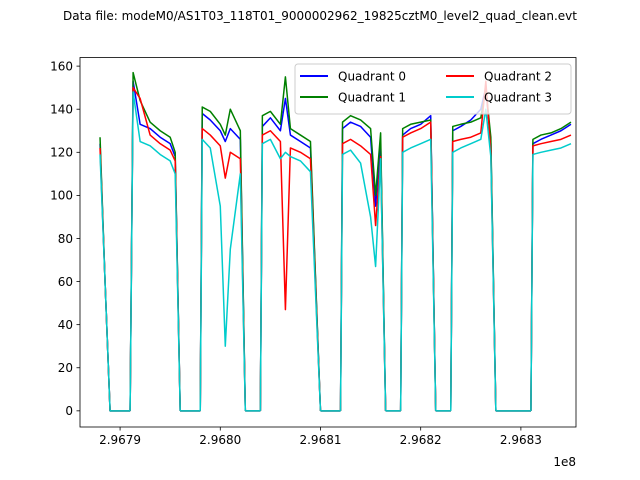 This screenshot has height=480, width=640. What do you see at coordinates (320, 440) in the screenshot?
I see `x-tick-label: 2.9681` at bounding box center [320, 440].